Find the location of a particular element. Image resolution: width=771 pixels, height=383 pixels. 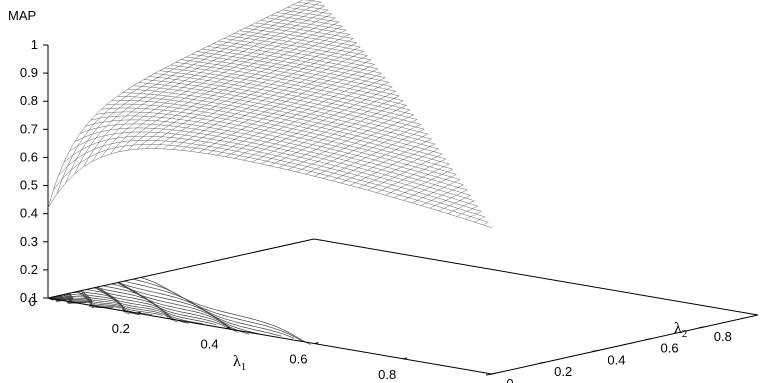

z-tick-label: 0.2 is located at coordinates (29, 269).